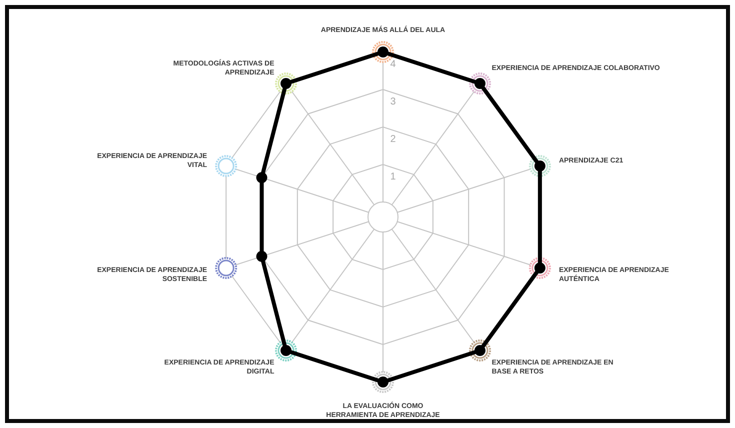 The image size is (735, 428). Describe the element at coordinates (393, 139) in the screenshot. I see `y-tick-label: 2` at that location.